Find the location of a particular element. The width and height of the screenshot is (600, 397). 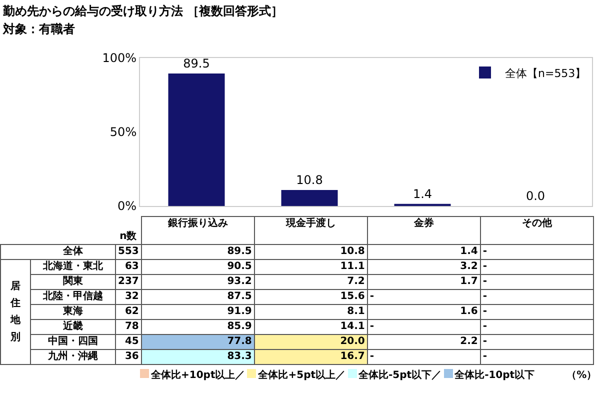

y2-tick-label: 63 is located at coordinates (129, 267).